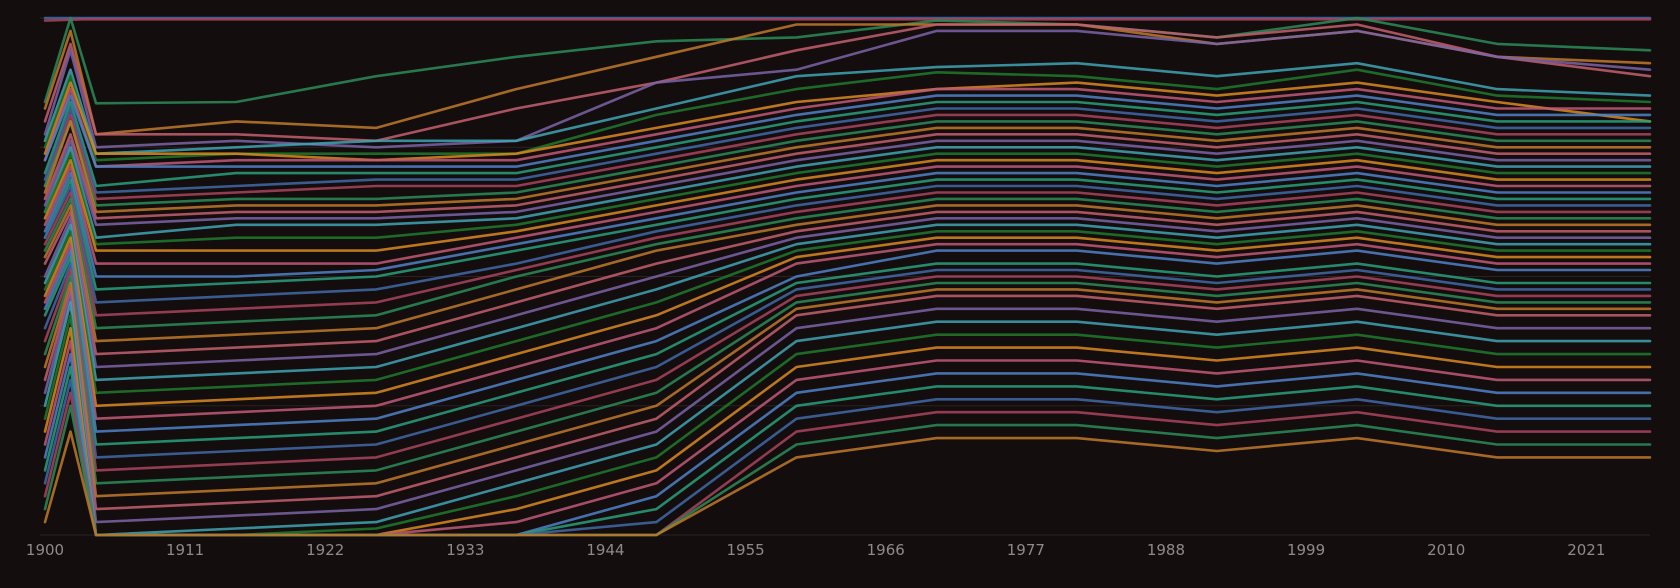  Describe the element at coordinates (1446, 550) in the screenshot. I see `x-tick-label: 2010` at that location.